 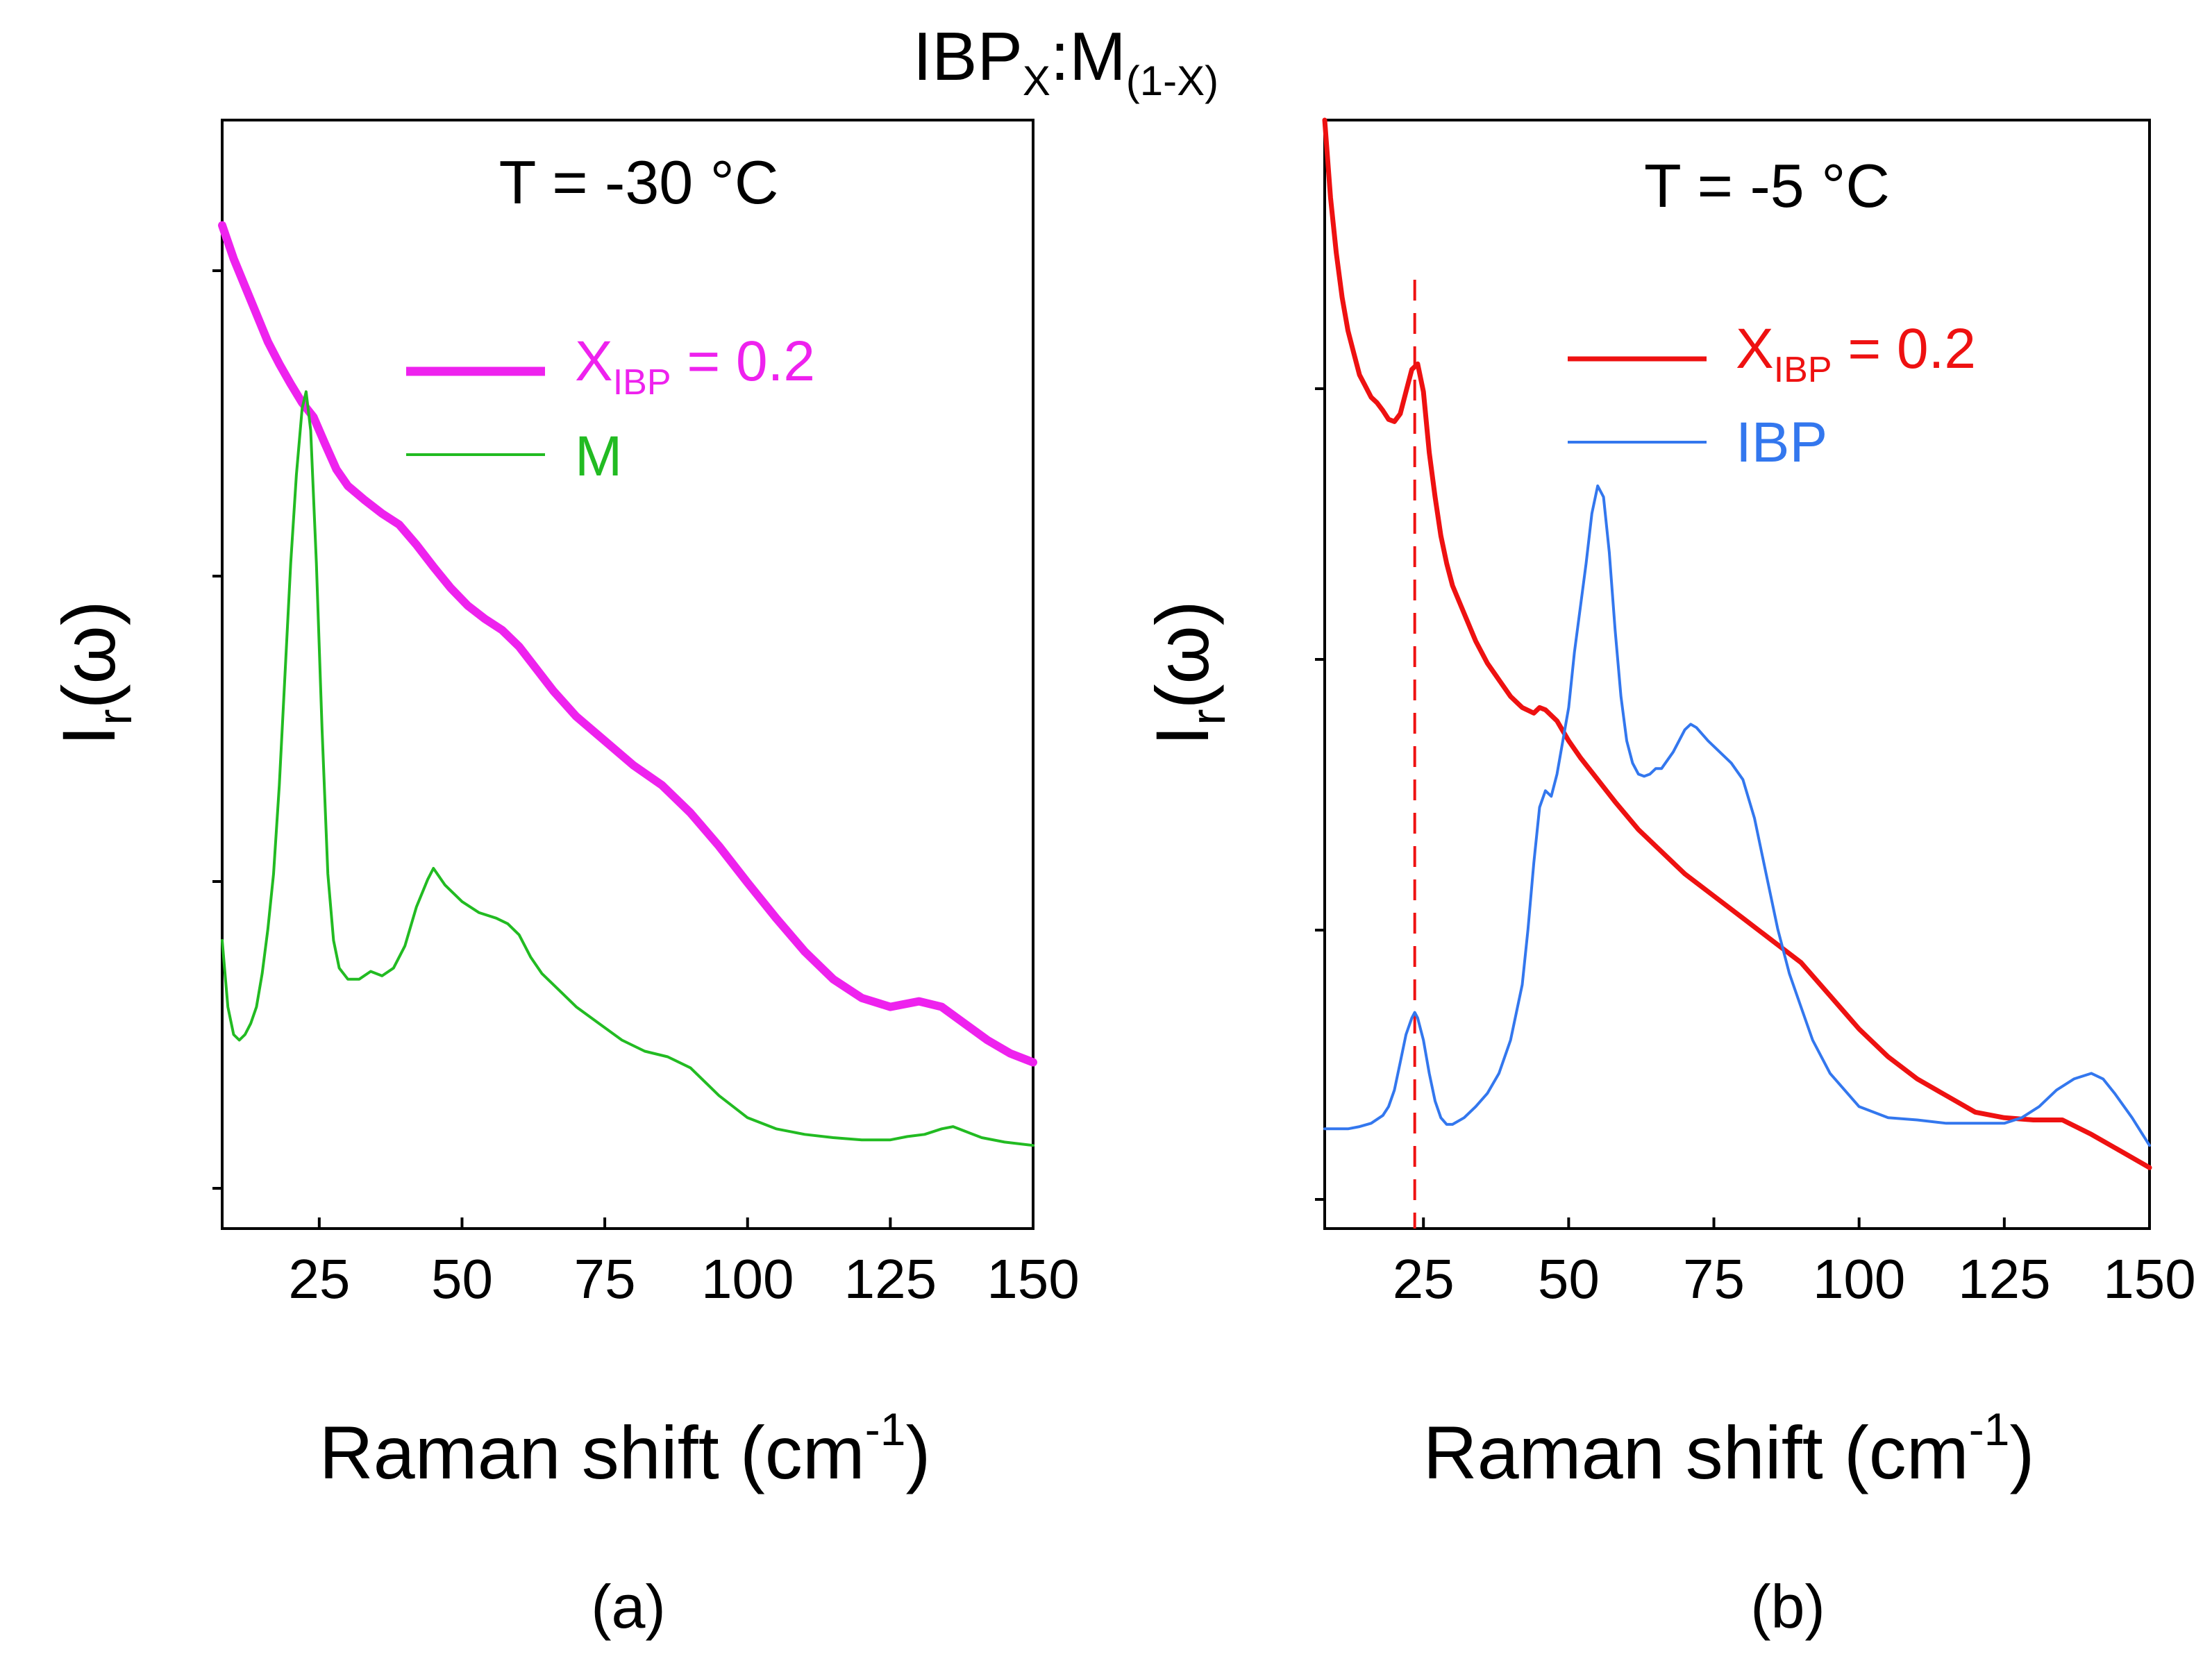 What do you see at coordinates (1859, 1279) in the screenshot?
I see `x-tick-label-b-3: 100` at bounding box center [1859, 1279].